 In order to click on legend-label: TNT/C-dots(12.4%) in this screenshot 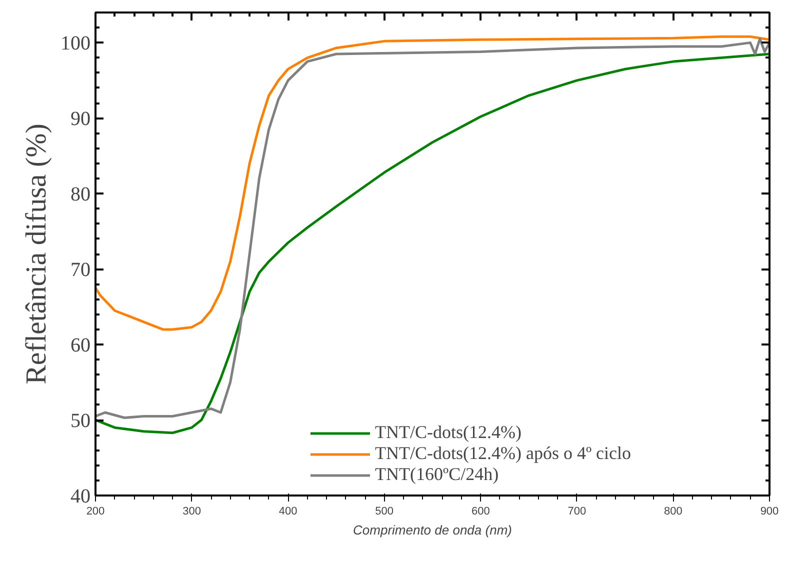, I will do `click(448, 432)`.